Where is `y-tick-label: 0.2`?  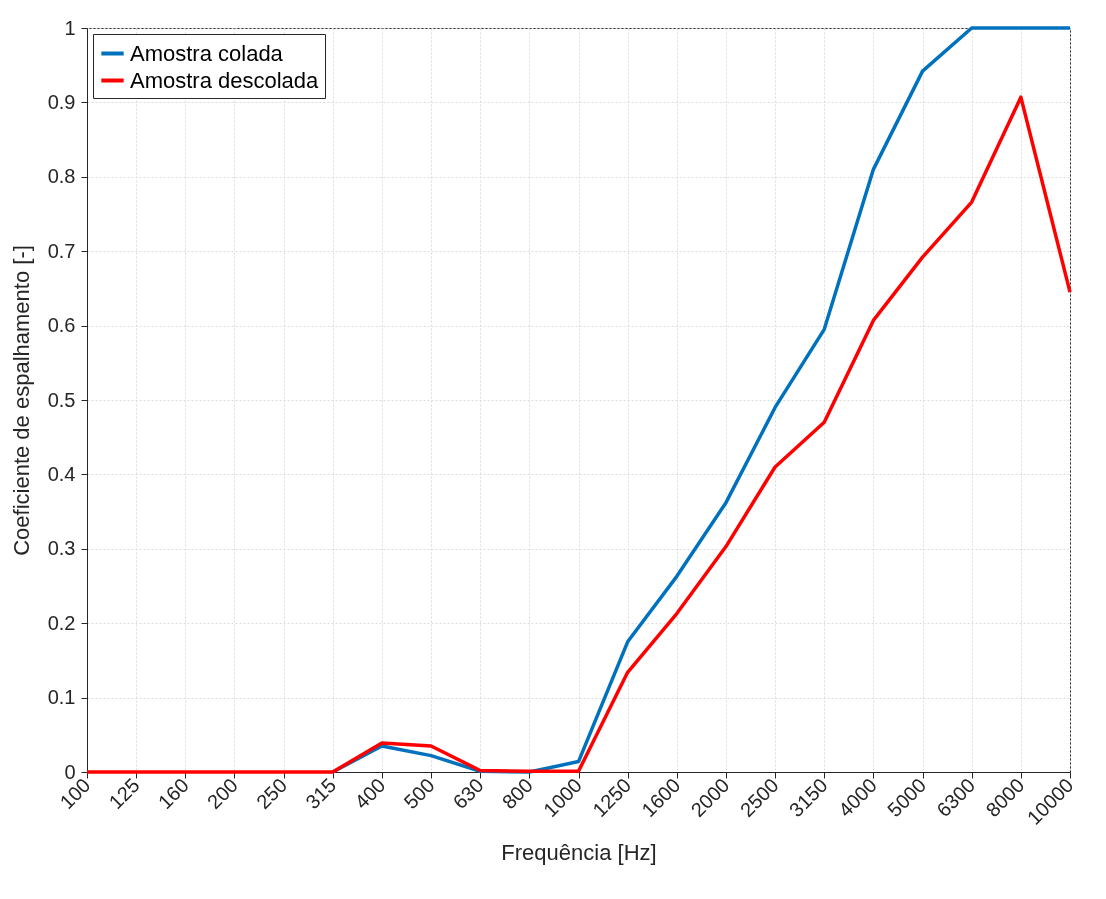 y-tick-label: 0.2 is located at coordinates (61, 622).